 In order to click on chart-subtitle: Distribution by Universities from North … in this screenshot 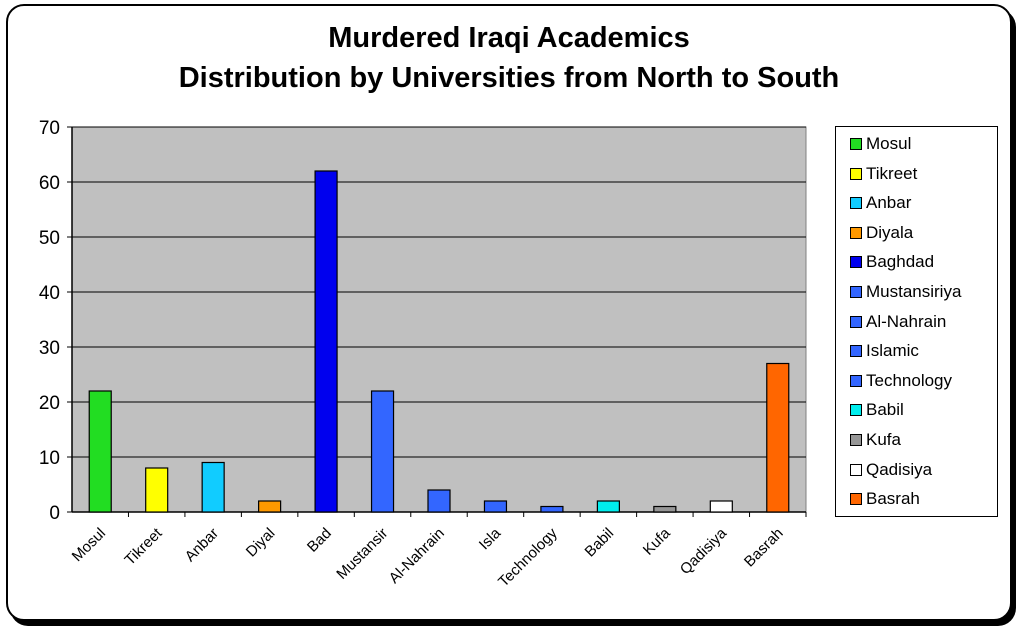, I will do `click(509, 78)`.